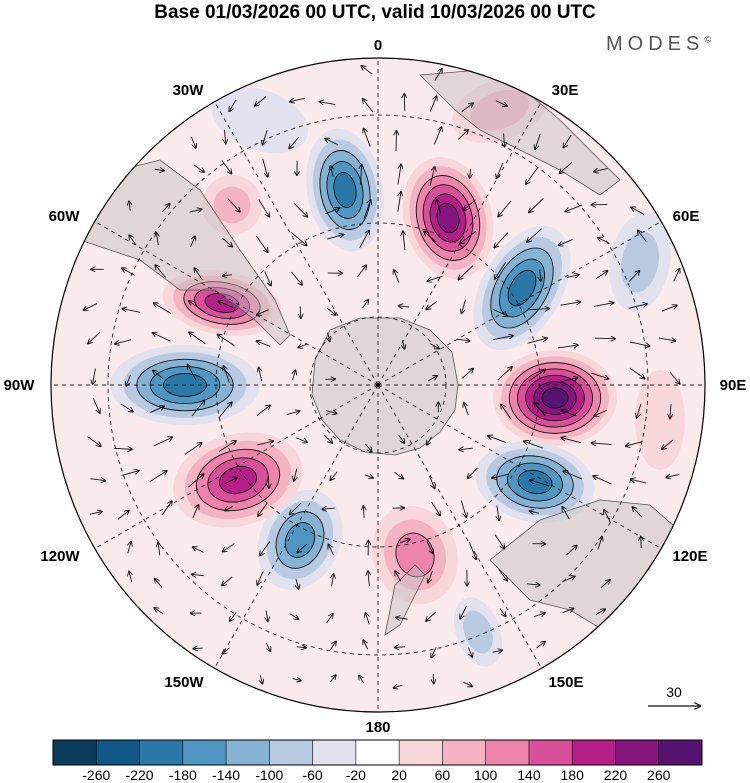  I want to click on colorbar-tick-label: -60, so click(312, 775).